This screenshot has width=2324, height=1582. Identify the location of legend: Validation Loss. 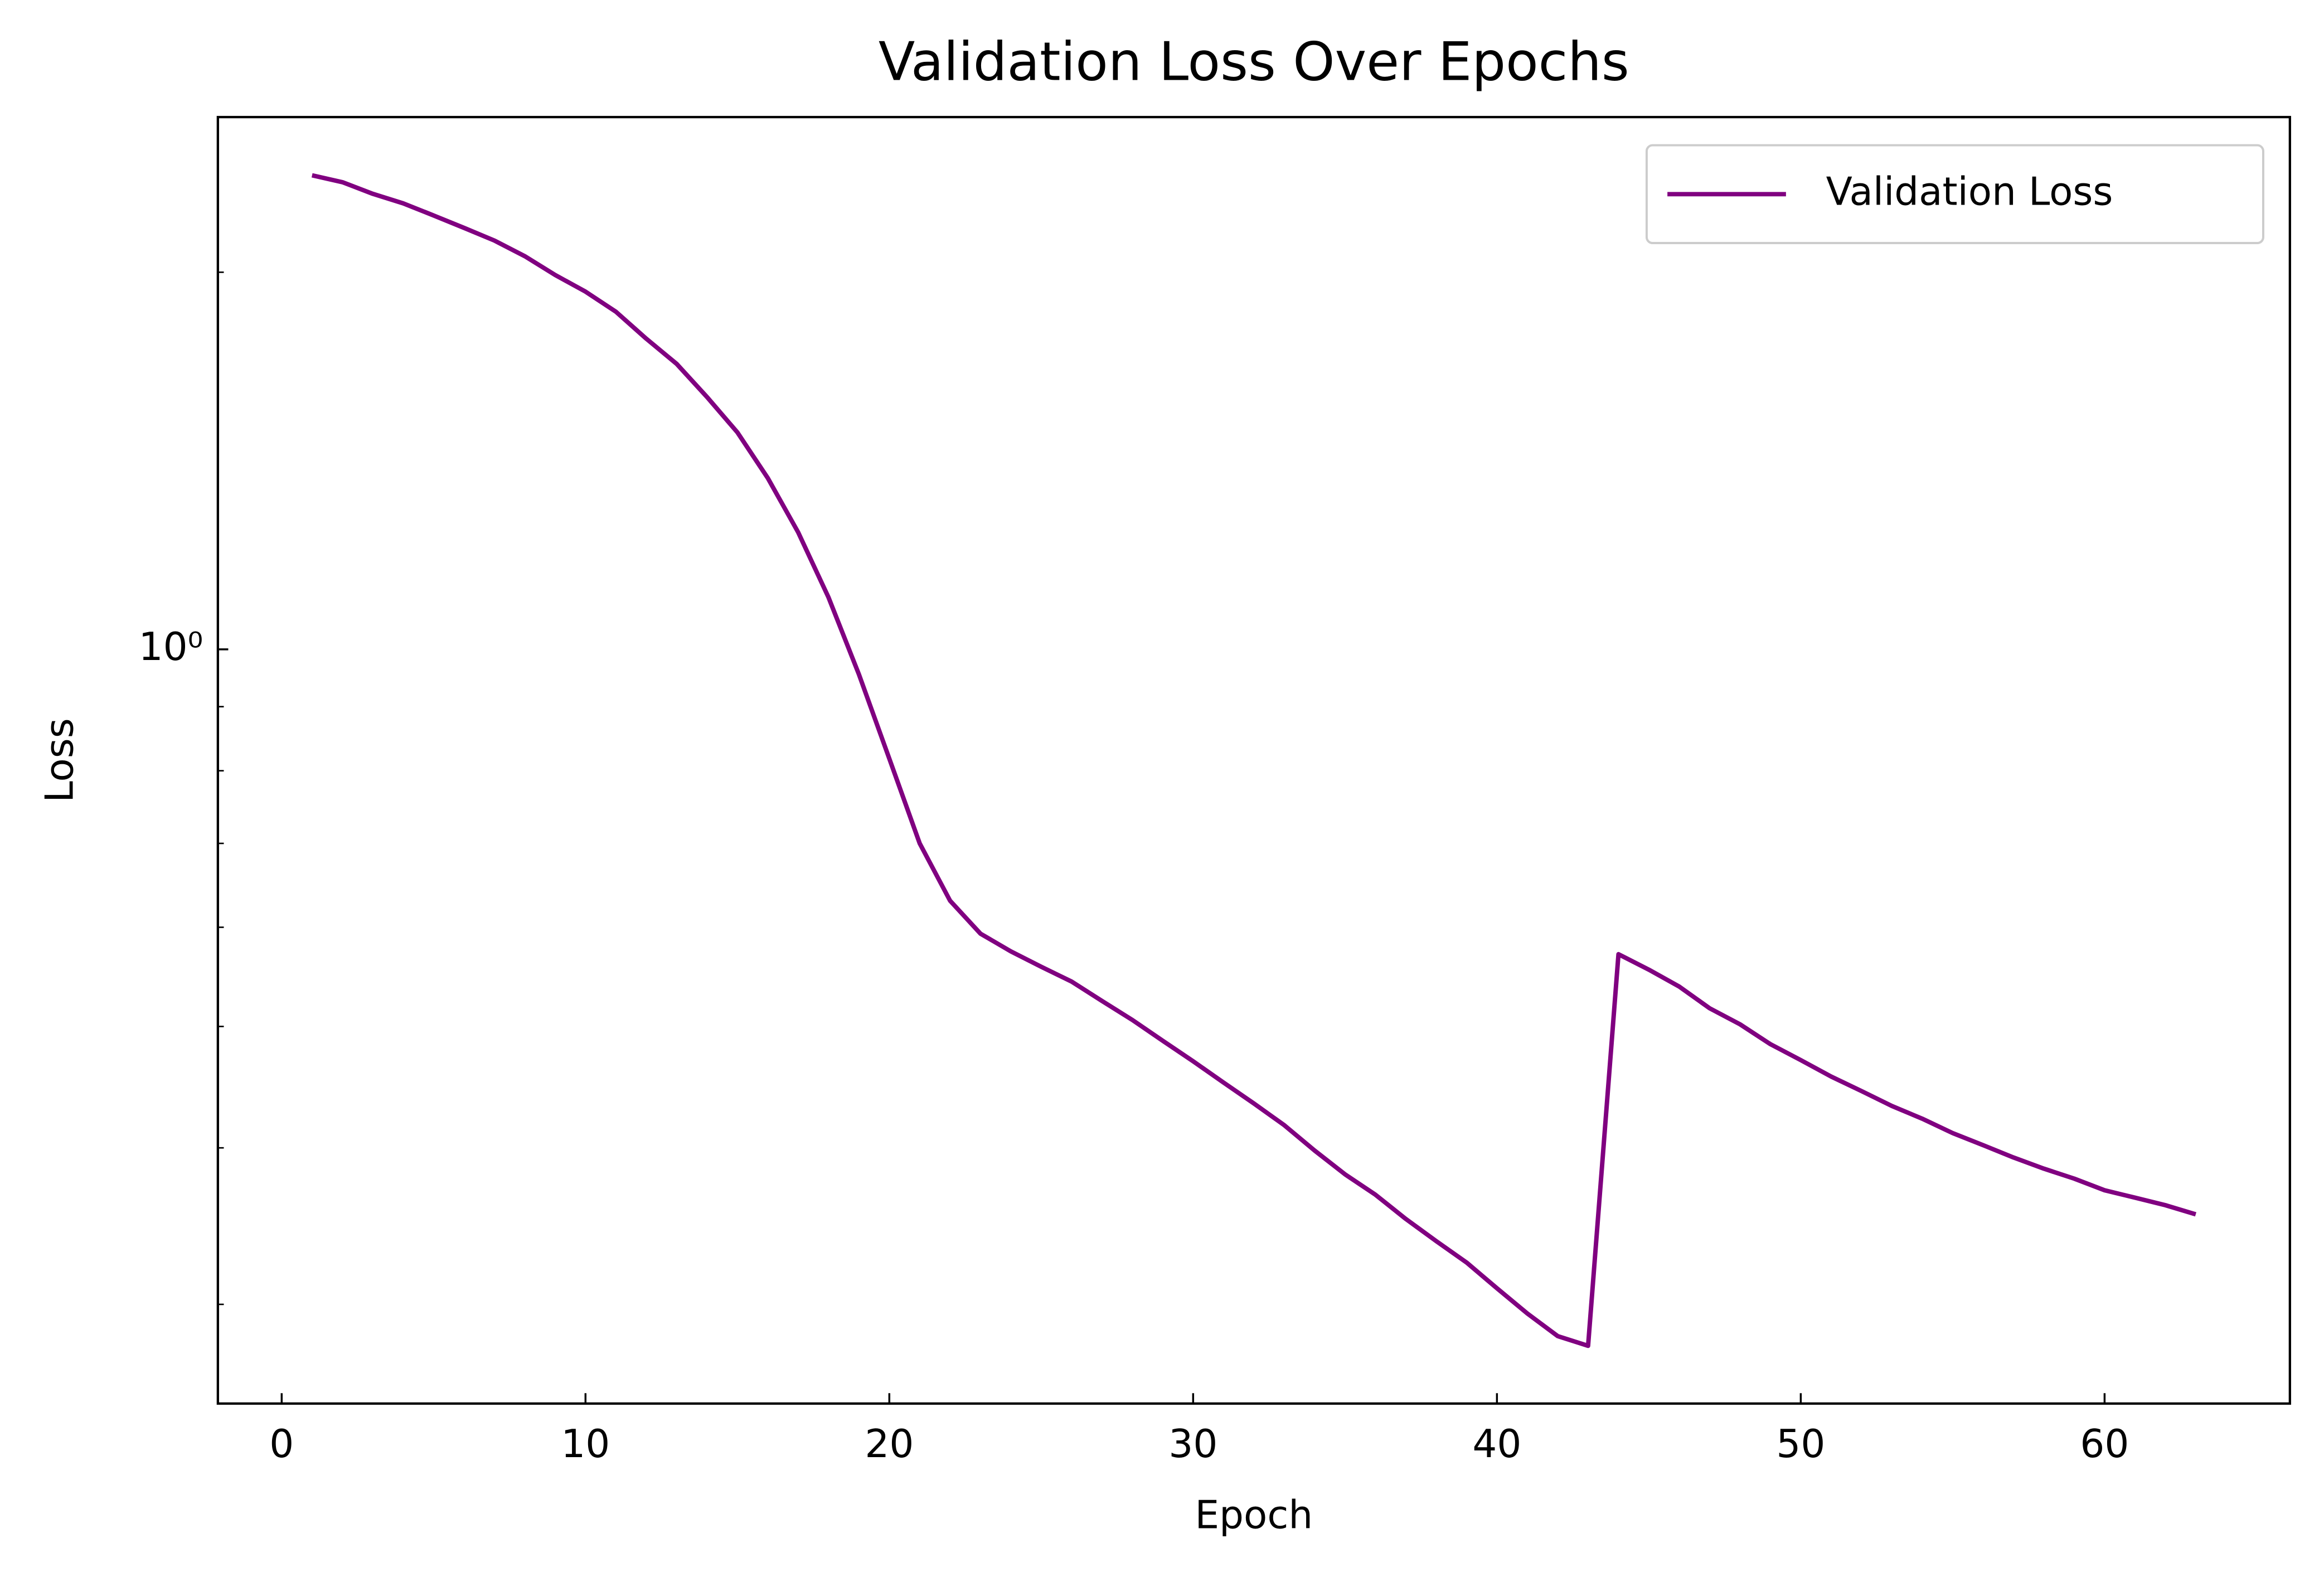
(1954, 195).